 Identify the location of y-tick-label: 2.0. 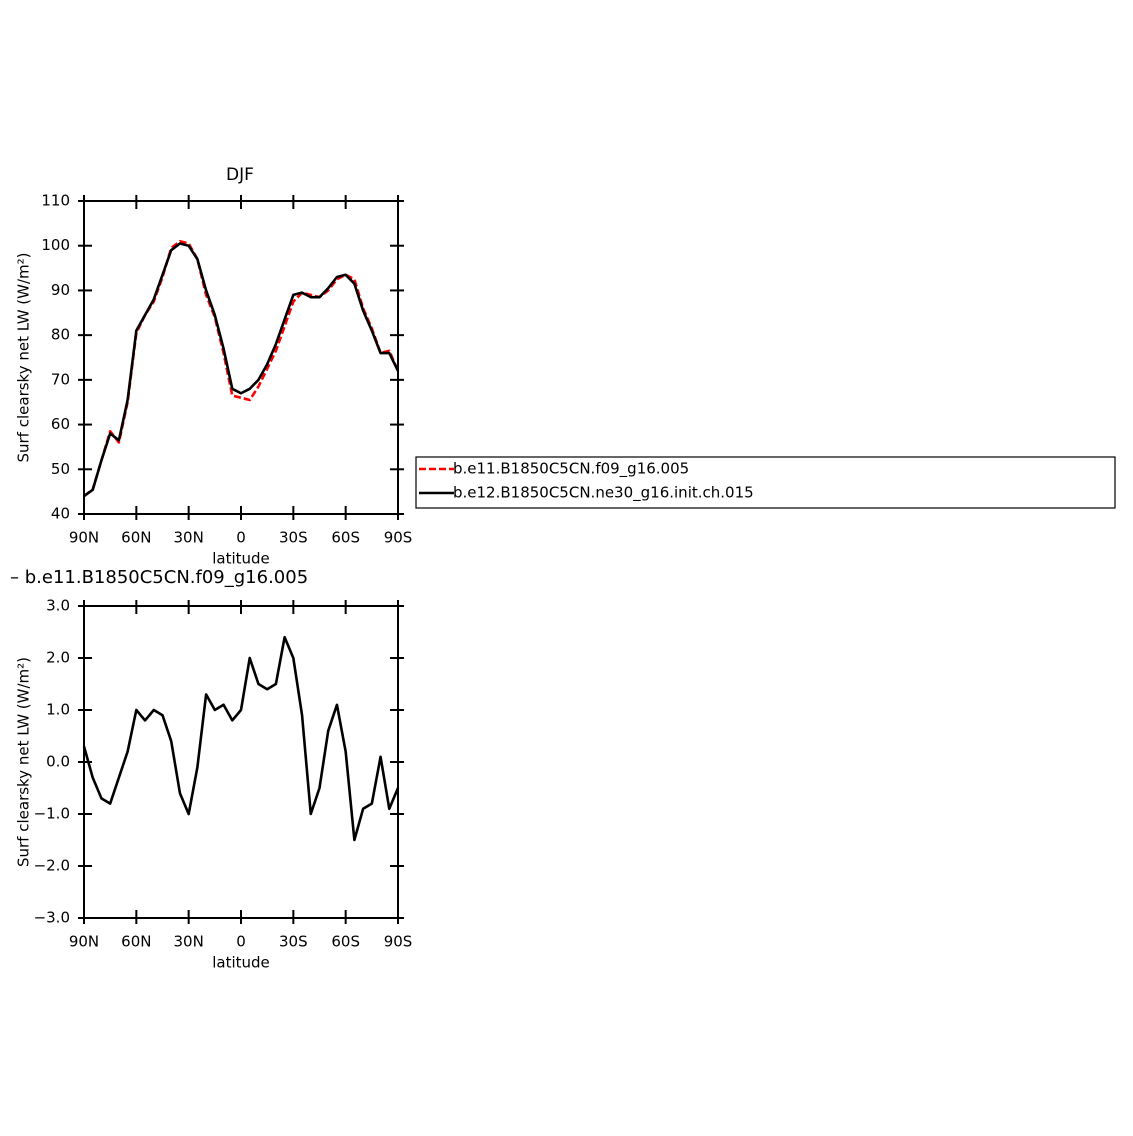
(58, 658).